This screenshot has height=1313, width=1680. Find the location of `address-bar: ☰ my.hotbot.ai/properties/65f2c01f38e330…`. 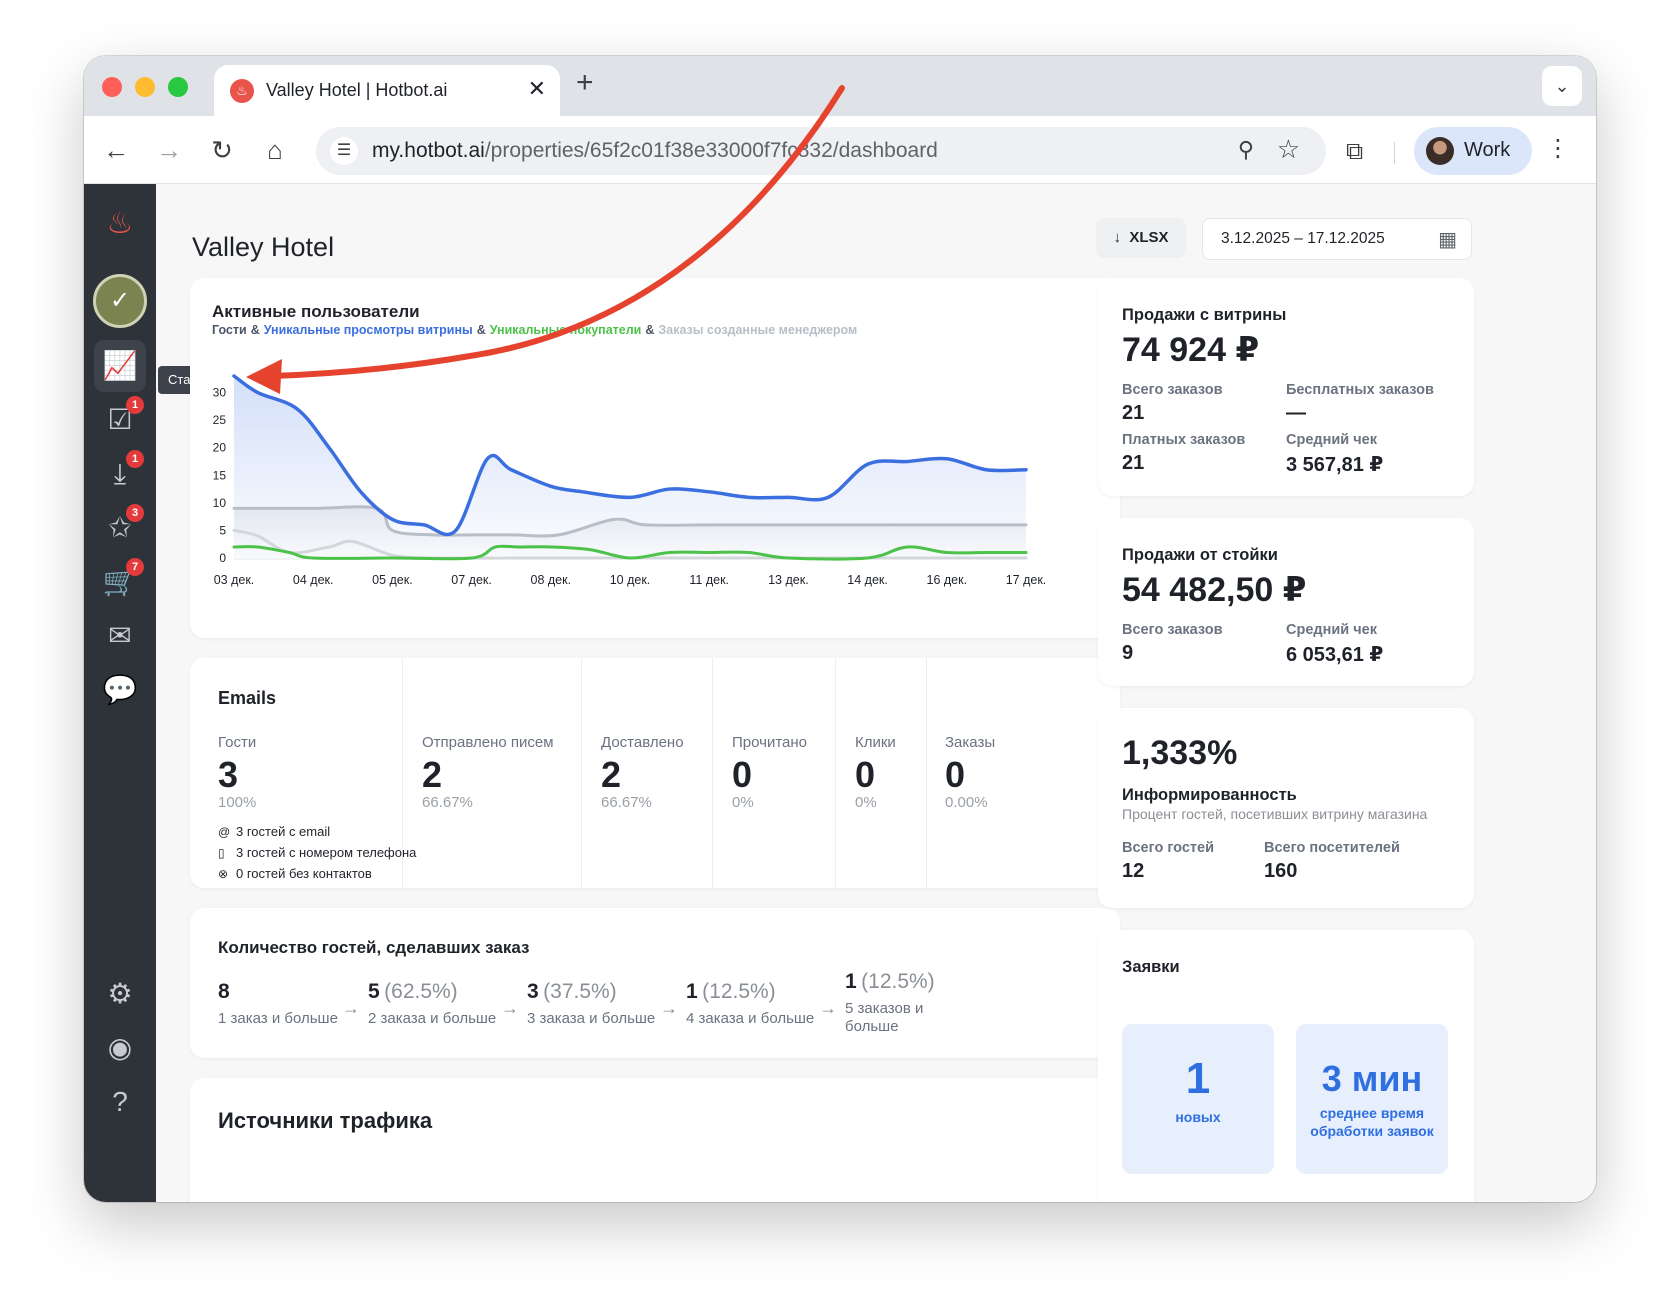

address-bar: ☰ my.hotbot.ai/properties/65f2c01f38e330… is located at coordinates (821, 151).